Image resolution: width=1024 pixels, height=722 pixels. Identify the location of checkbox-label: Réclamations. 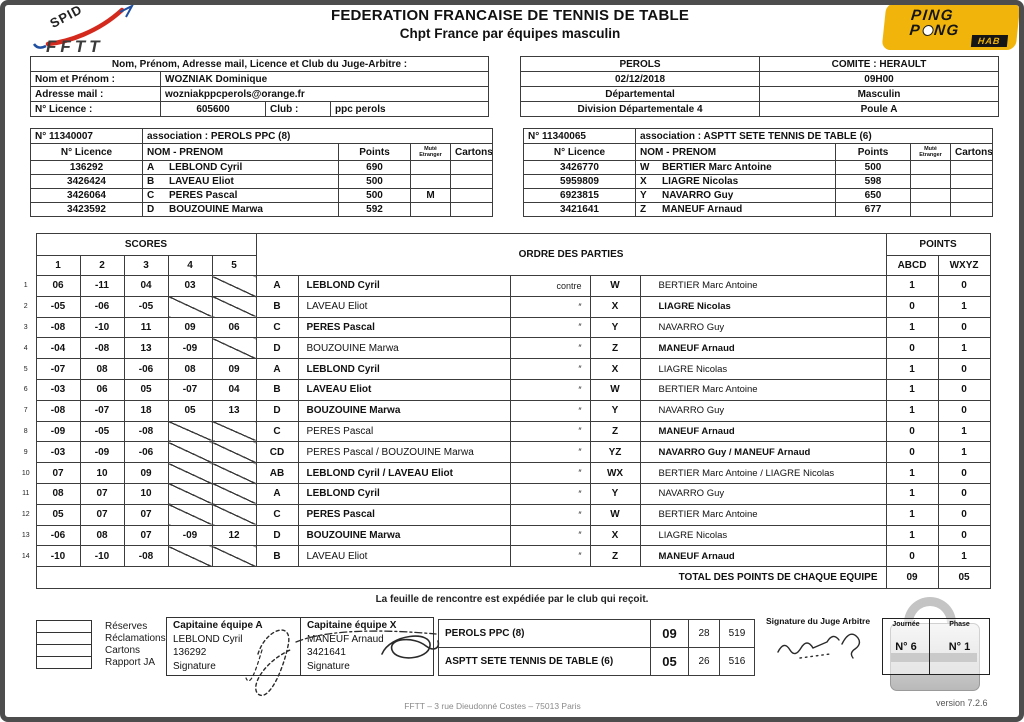
(135, 638).